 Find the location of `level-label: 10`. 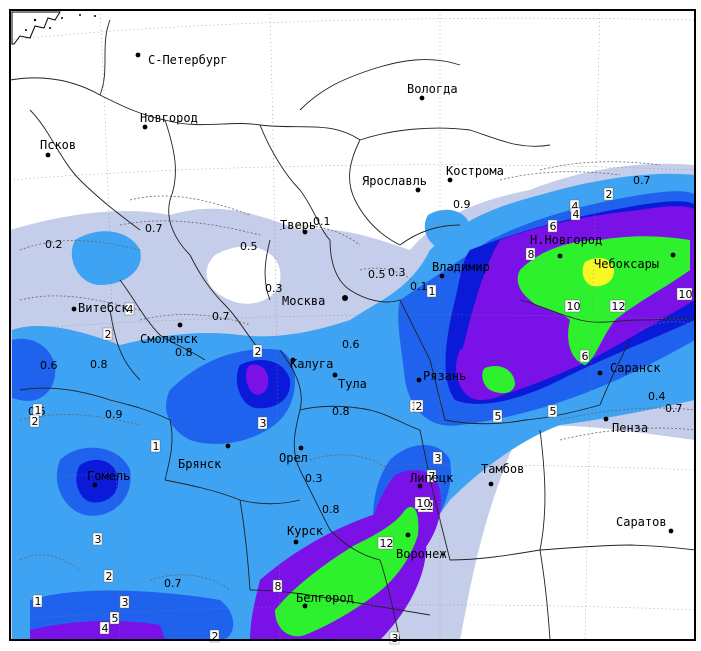

level-label: 10 is located at coordinates (424, 503).